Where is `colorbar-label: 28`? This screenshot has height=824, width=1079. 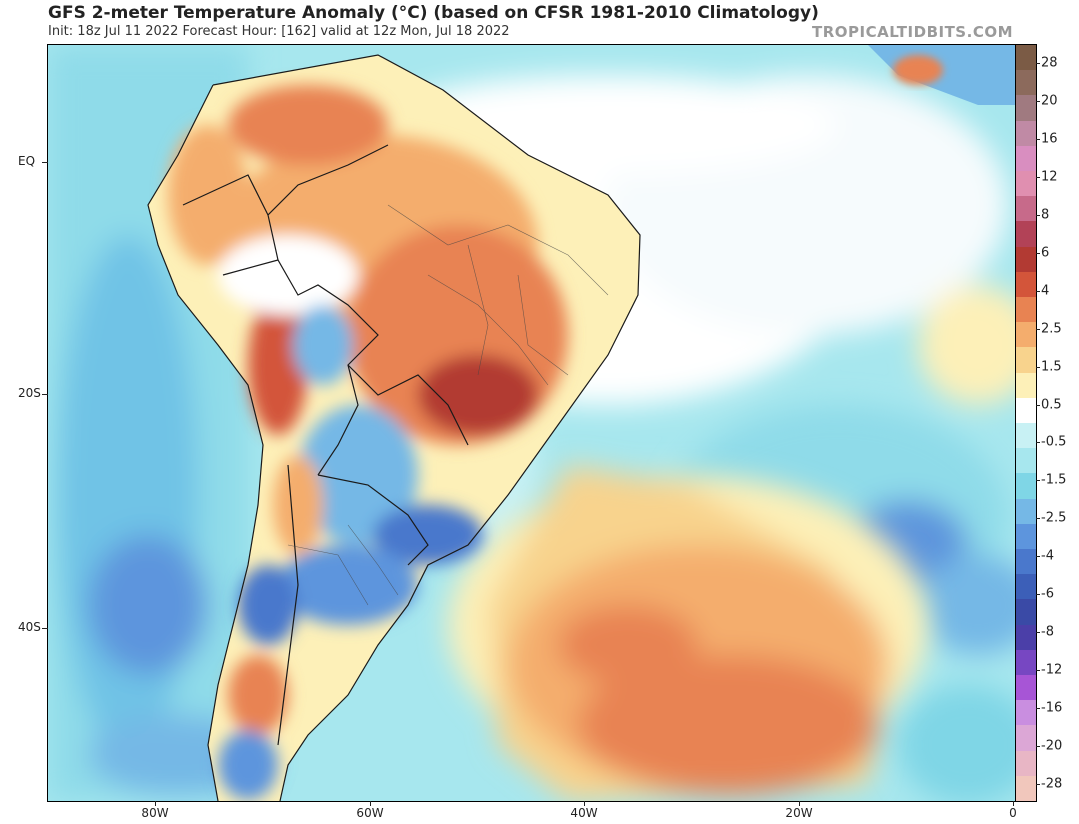 colorbar-label: 28 is located at coordinates (1049, 63).